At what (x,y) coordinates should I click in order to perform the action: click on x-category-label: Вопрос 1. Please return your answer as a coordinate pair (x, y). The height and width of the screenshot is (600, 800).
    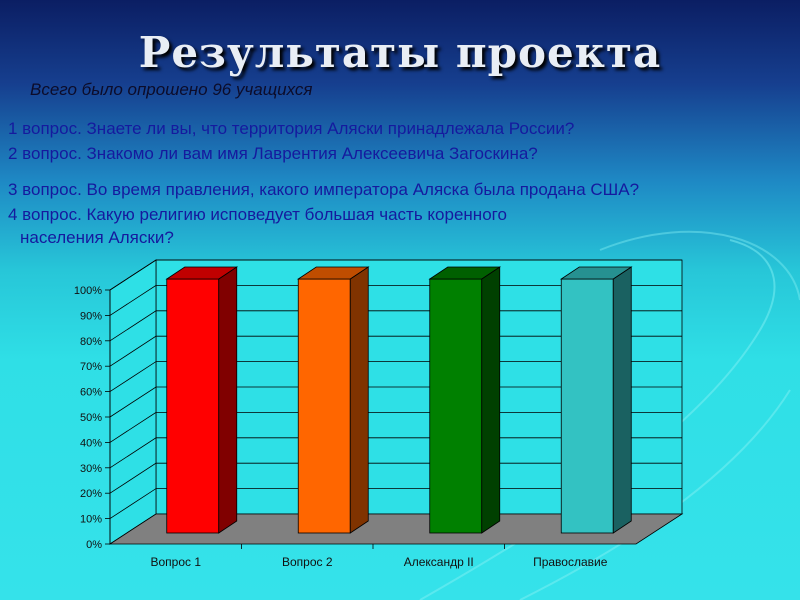
    Looking at the image, I should click on (175, 562).